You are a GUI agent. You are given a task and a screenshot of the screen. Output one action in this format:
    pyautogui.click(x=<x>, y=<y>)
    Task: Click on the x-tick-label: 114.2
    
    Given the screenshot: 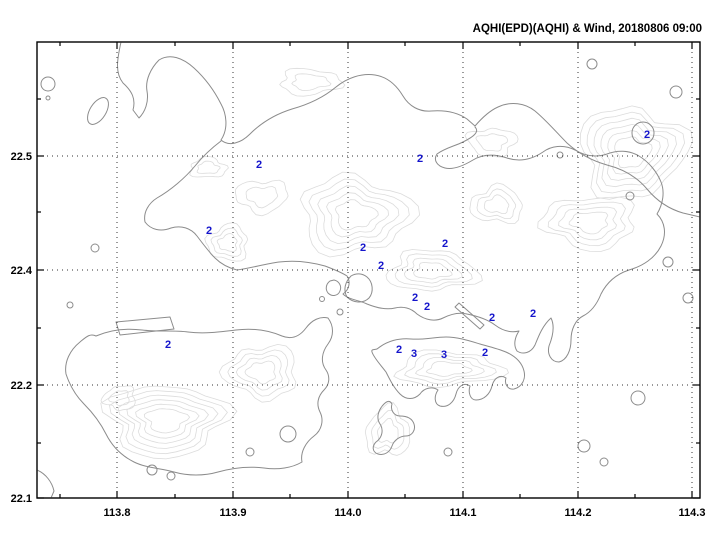 What is the action you would take?
    pyautogui.click(x=578, y=513)
    